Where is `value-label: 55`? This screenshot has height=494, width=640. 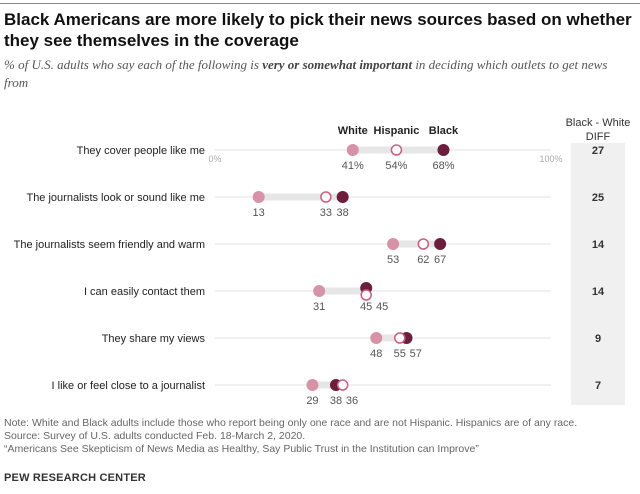
value-label: 55 is located at coordinates (400, 354).